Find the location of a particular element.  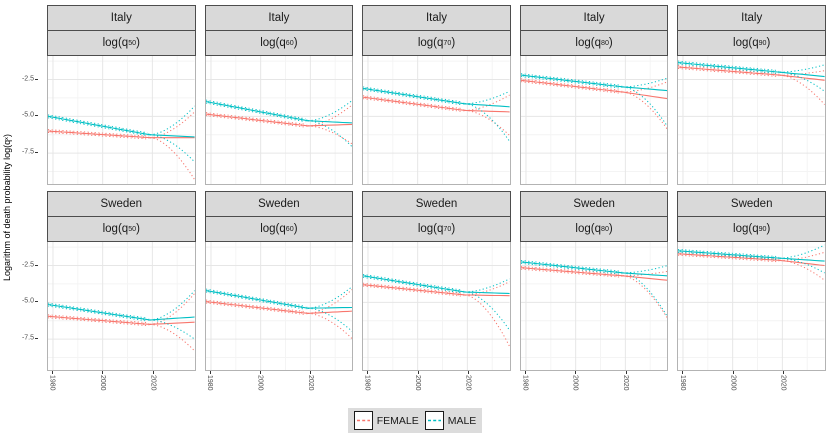

male-line-key-icon is located at coordinates (434, 420).